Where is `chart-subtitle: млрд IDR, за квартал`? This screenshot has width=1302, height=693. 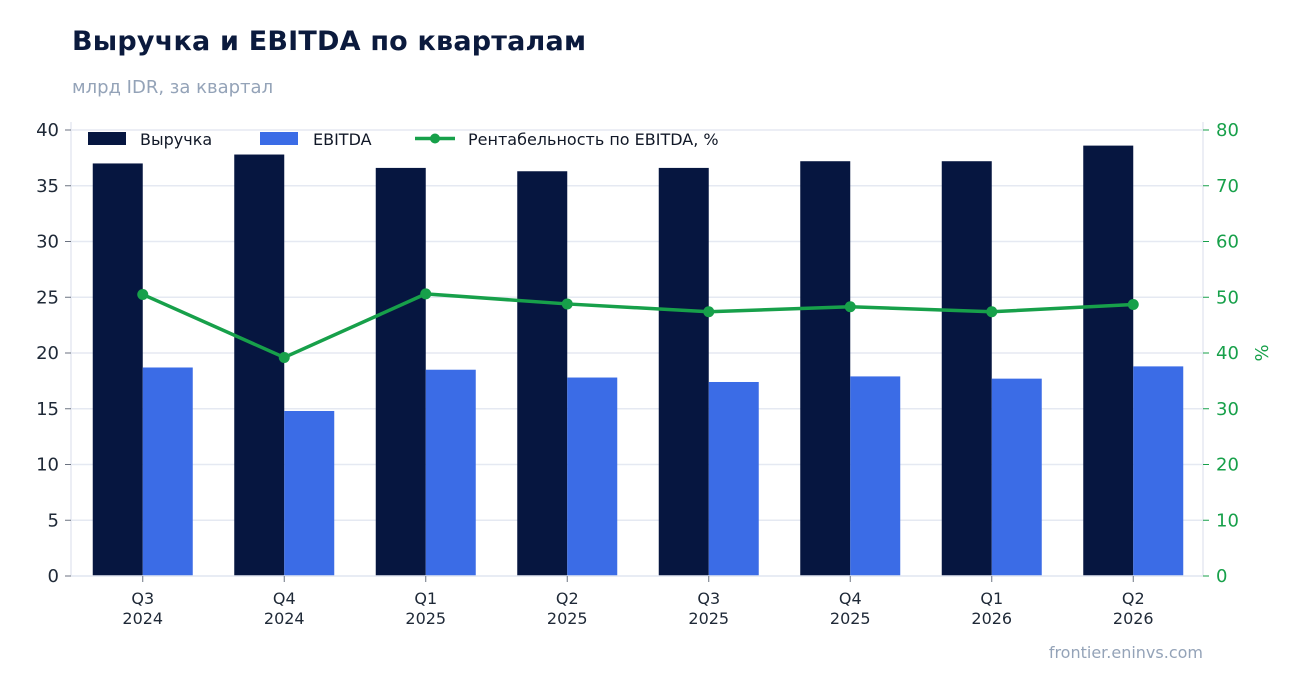 chart-subtitle: млрд IDR, за квартал is located at coordinates (173, 87).